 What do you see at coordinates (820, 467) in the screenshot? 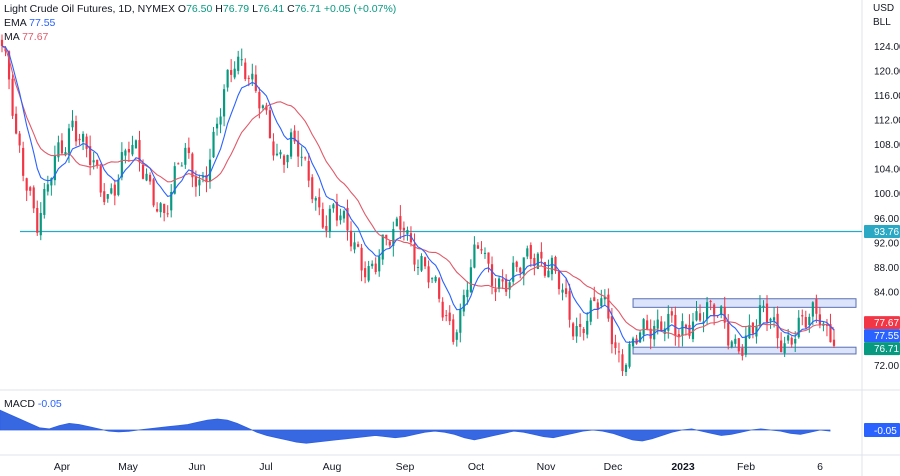
I see `x-tick-label: 6` at bounding box center [820, 467].